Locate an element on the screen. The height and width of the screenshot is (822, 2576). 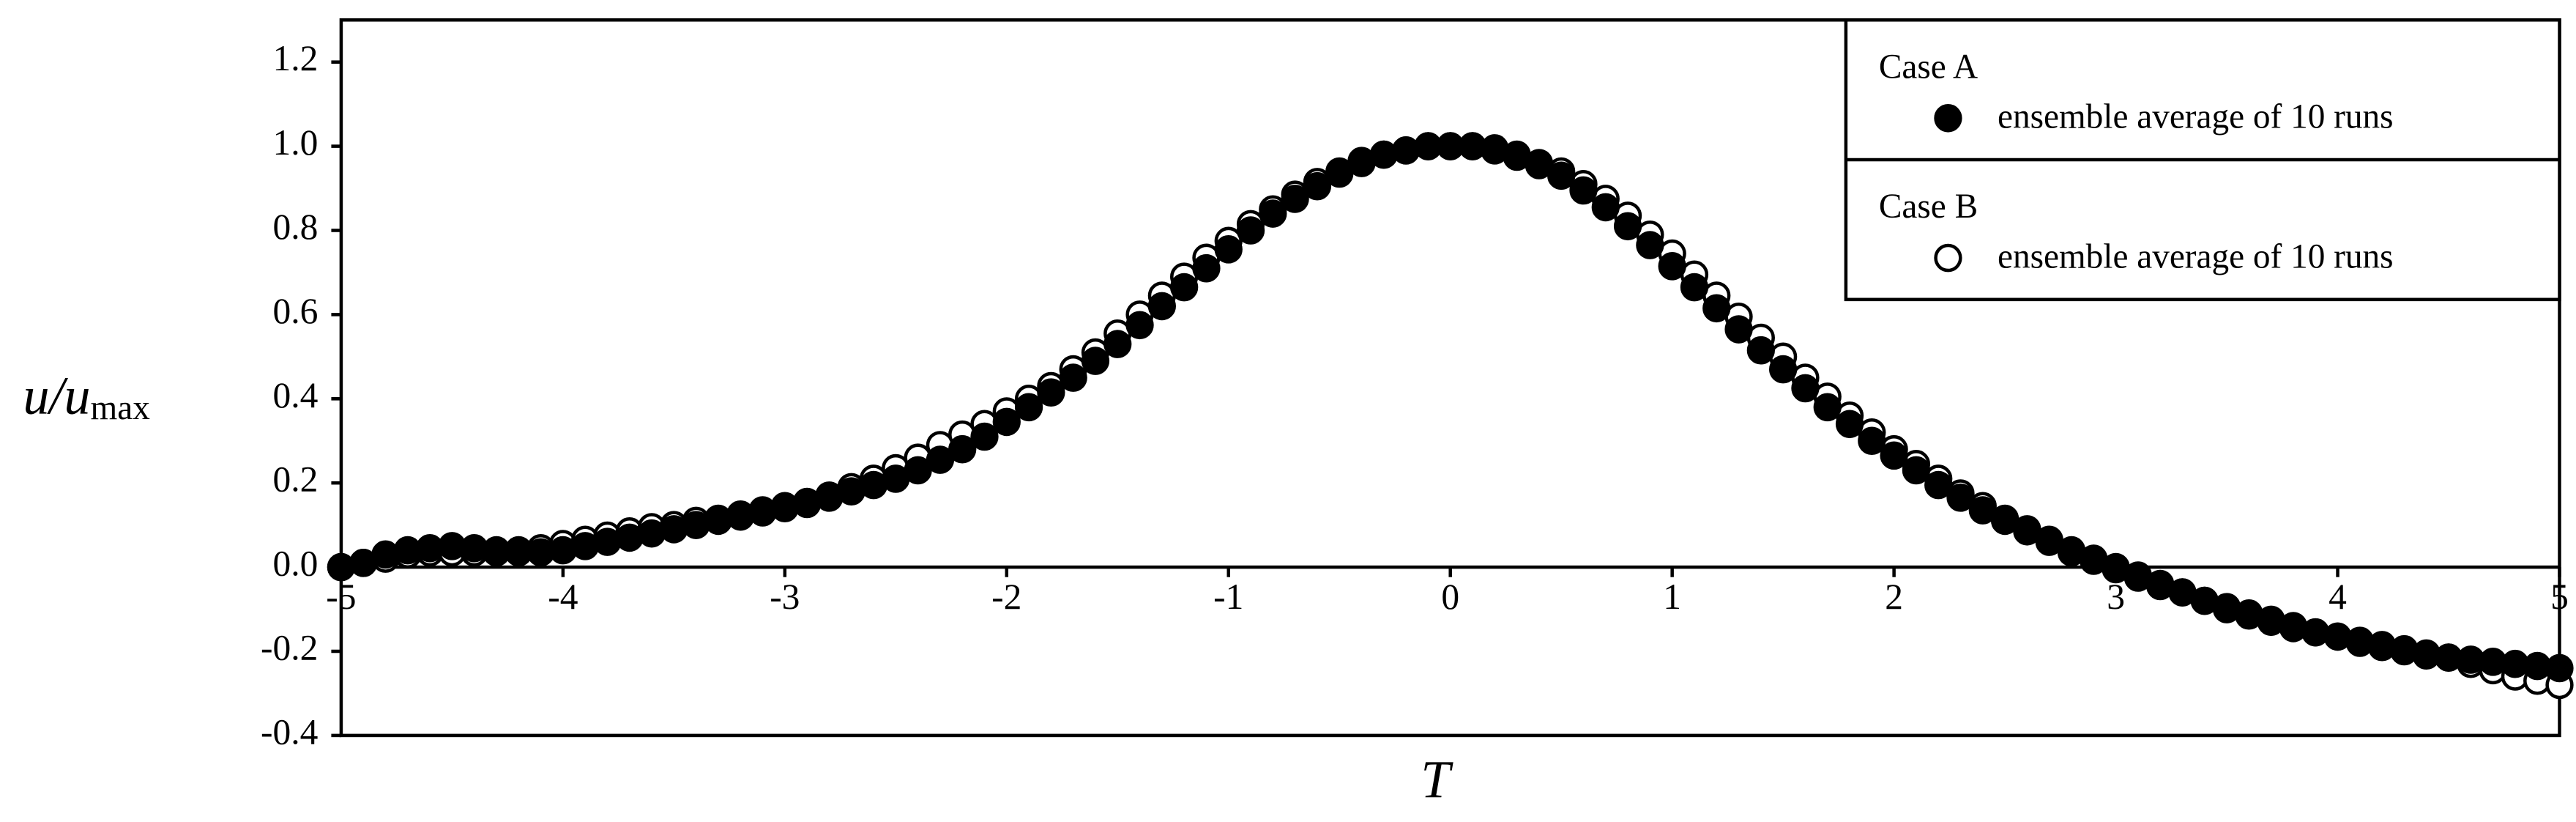
y-tick-label: 0.4 is located at coordinates (296, 395).